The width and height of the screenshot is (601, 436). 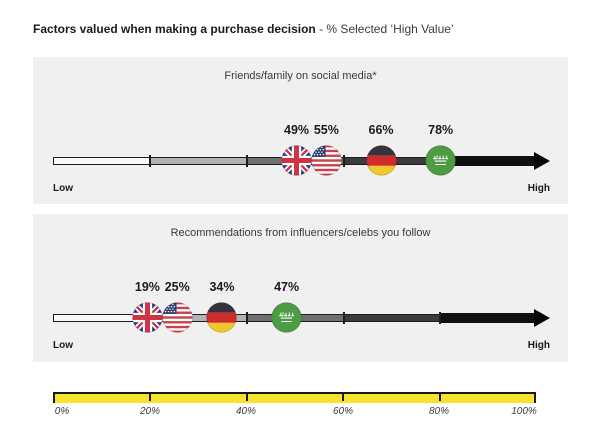 I want to click on scale-bar, so click(x=294, y=398).